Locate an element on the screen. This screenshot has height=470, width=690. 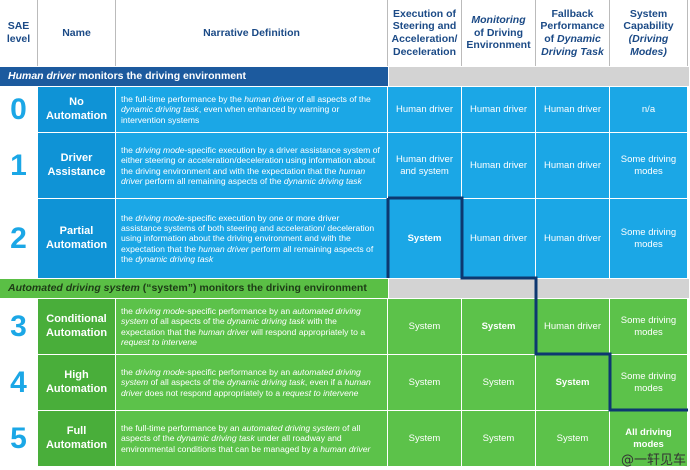
text-segment: the full-time performance by the is located at coordinates (183, 99).